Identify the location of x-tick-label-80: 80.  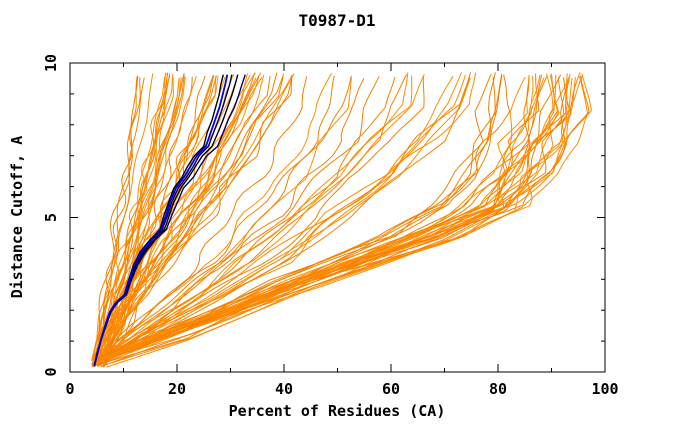
(498, 389).